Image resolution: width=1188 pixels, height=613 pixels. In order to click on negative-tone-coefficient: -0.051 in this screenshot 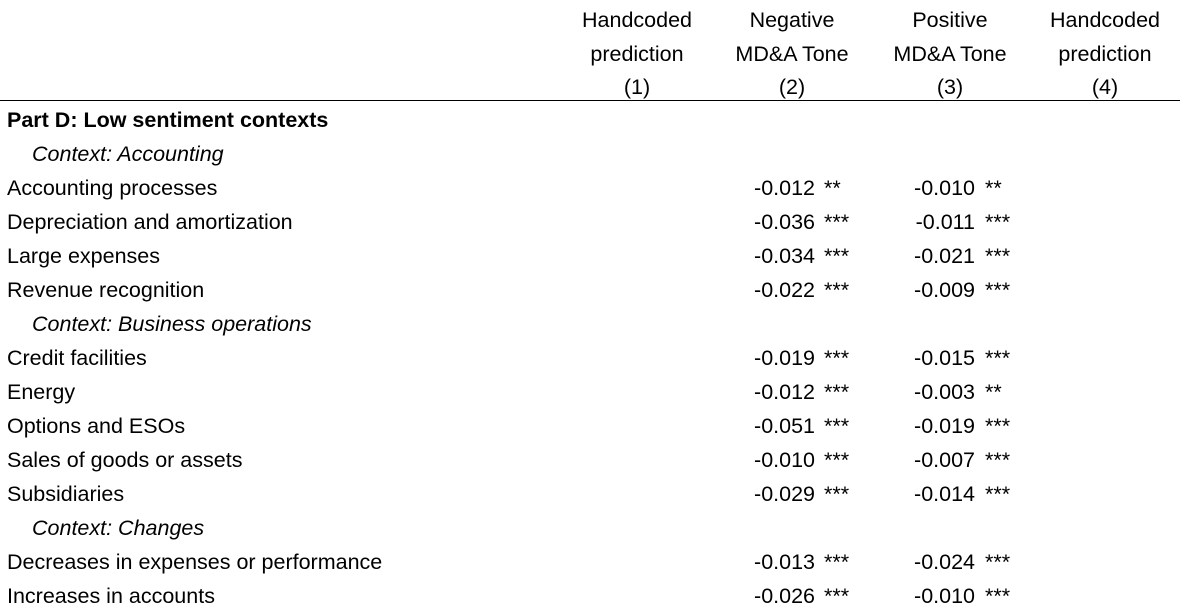, I will do `click(784, 426)`.